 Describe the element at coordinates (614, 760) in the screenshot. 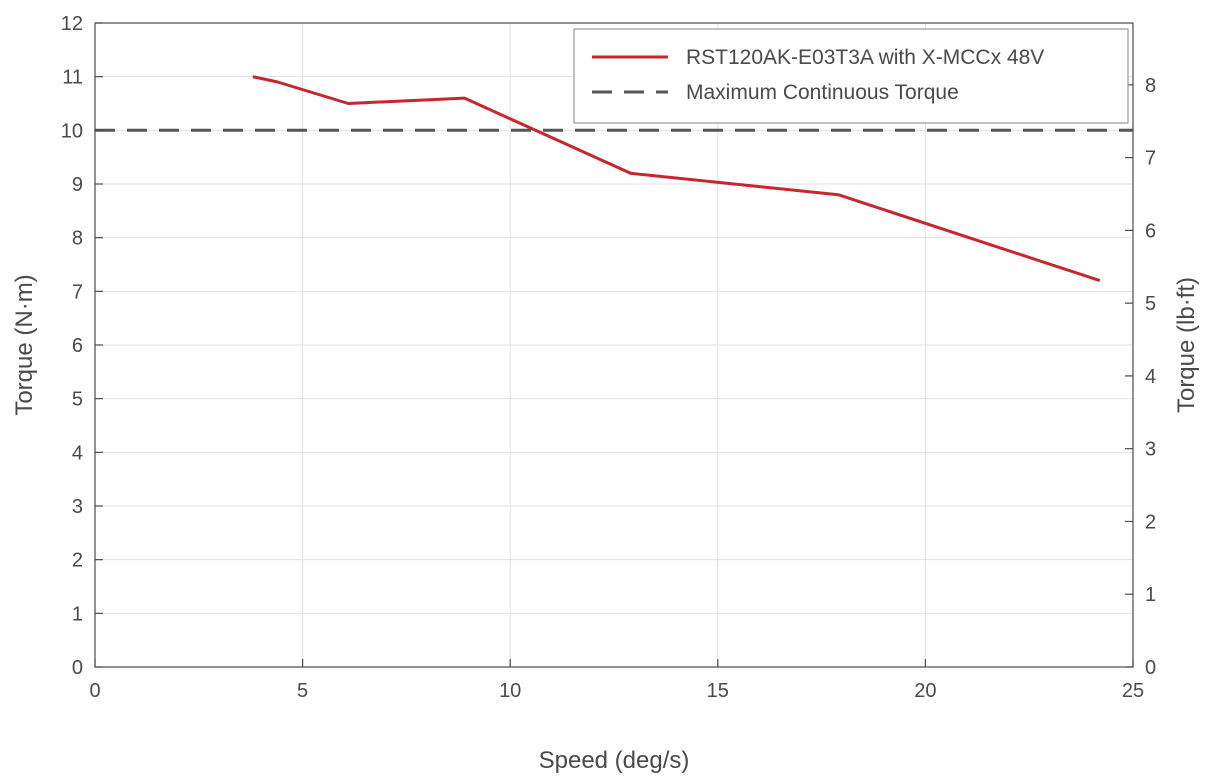

I see `x-axis-title: Speed (deg/s)` at that location.